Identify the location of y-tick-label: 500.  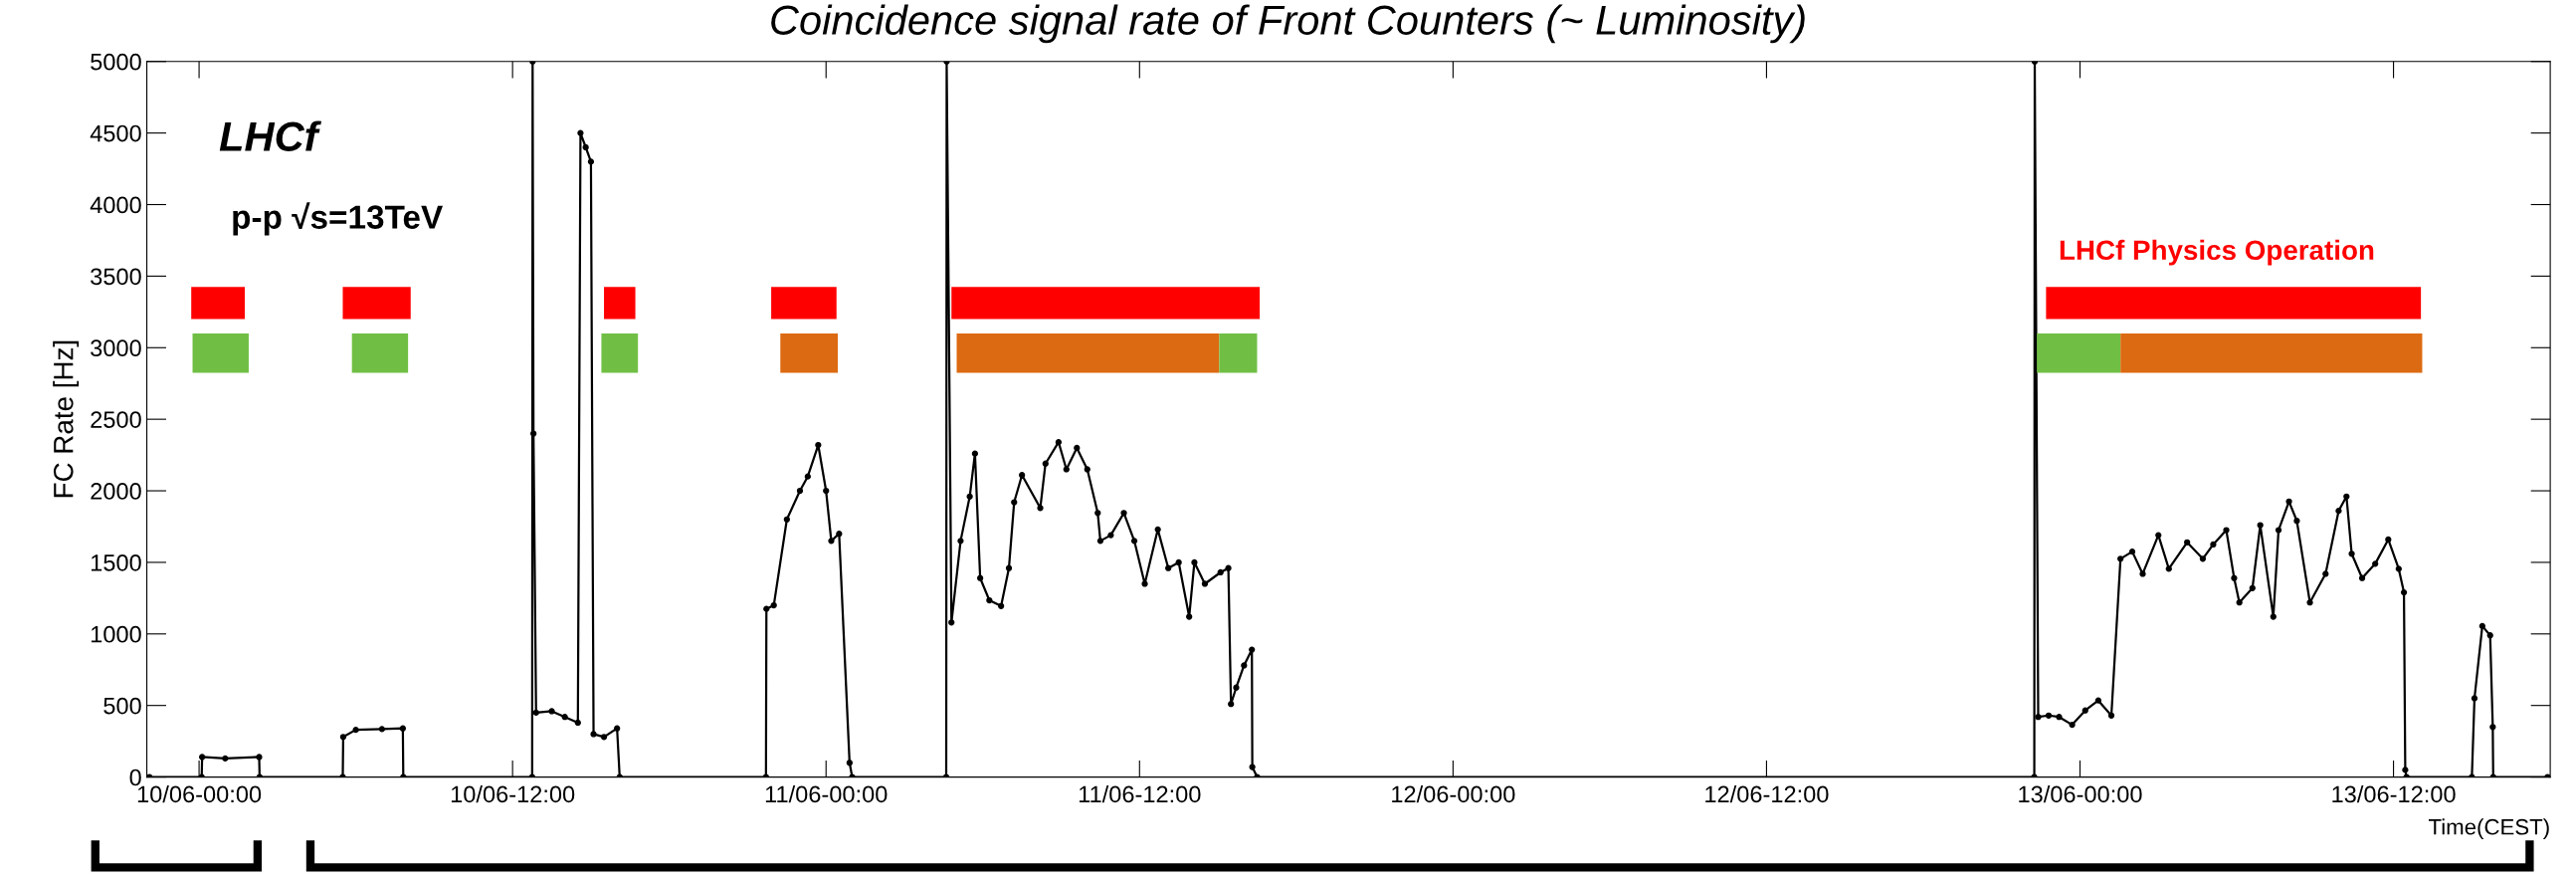
(122, 706).